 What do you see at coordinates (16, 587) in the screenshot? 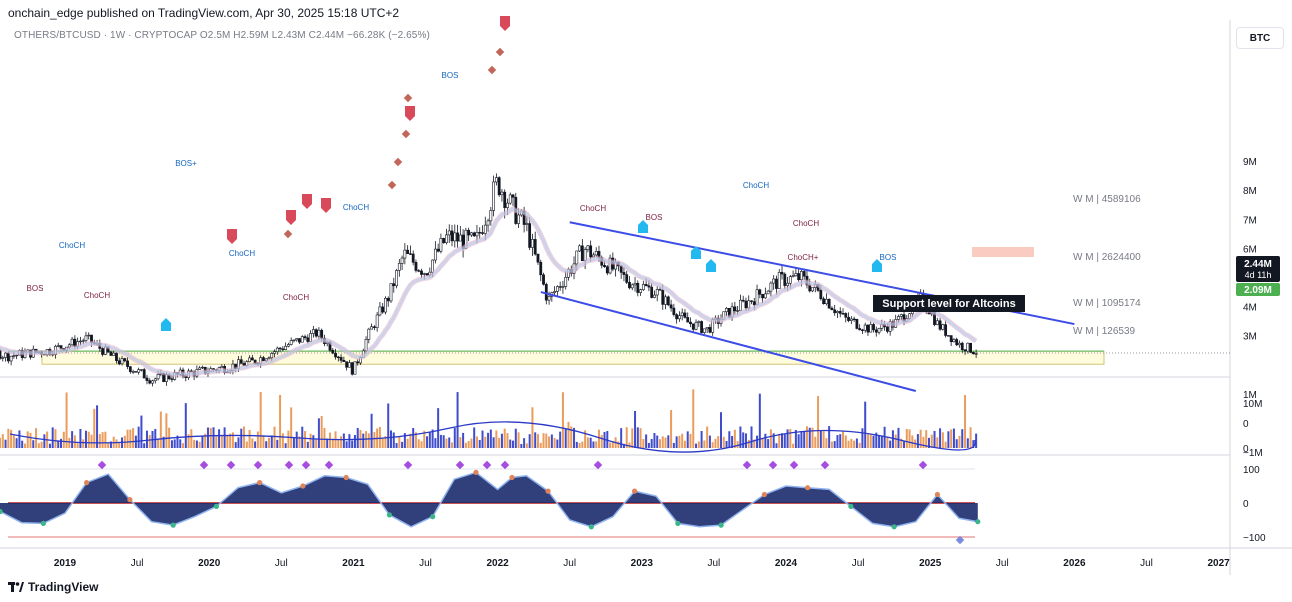
I see `tradingview-logo-icon` at bounding box center [16, 587].